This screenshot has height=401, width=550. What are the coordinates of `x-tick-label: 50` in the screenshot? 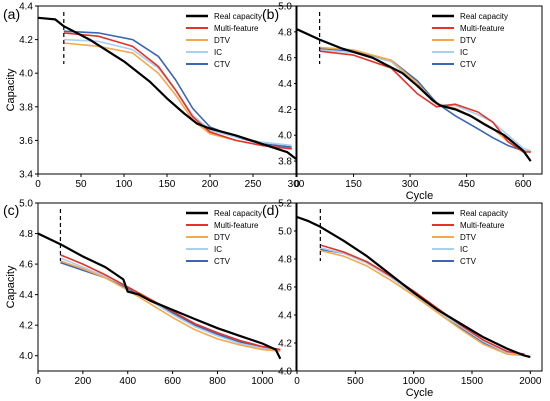 It's located at (81, 184).